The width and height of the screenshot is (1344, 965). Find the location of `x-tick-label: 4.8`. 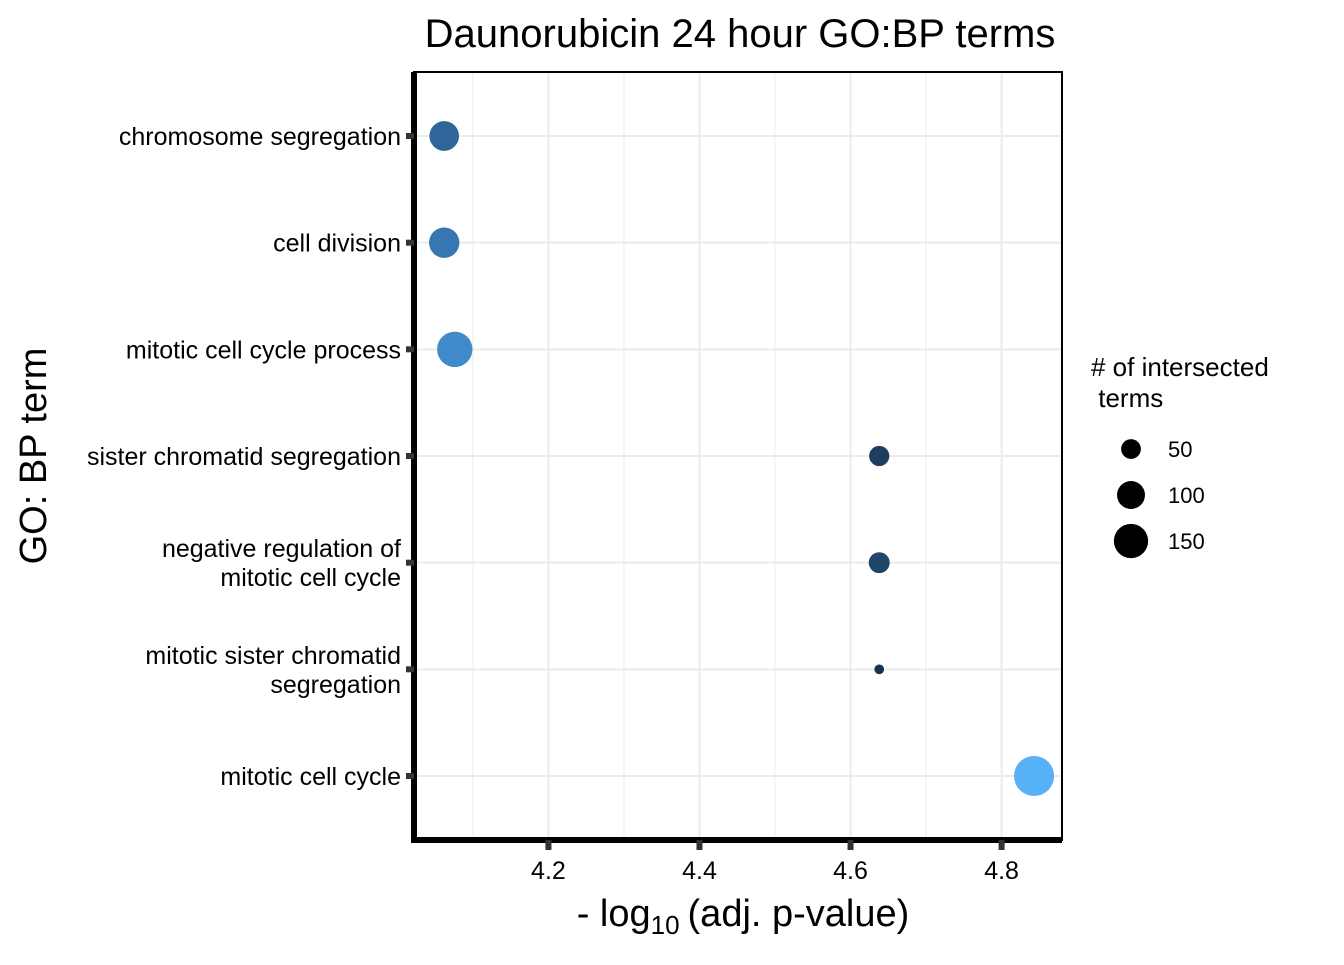

x-tick-label: 4.8 is located at coordinates (1001, 871).